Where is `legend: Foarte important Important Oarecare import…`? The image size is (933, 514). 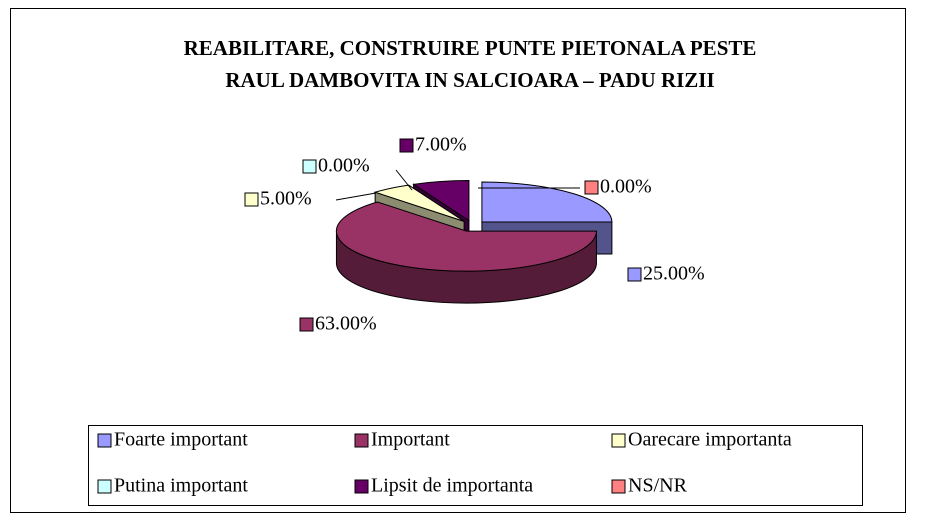 legend: Foarte important Important Oarecare import… is located at coordinates (444, 463).